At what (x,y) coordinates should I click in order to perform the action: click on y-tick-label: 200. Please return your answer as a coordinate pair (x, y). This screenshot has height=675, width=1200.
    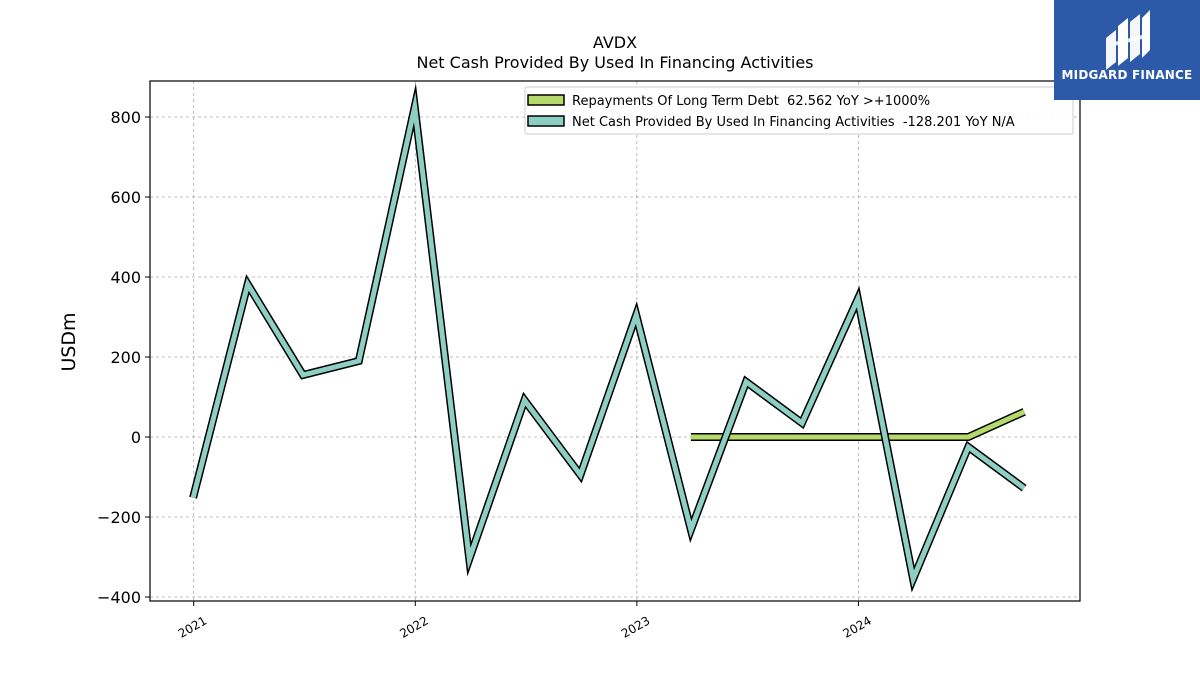
    Looking at the image, I should click on (125, 357).